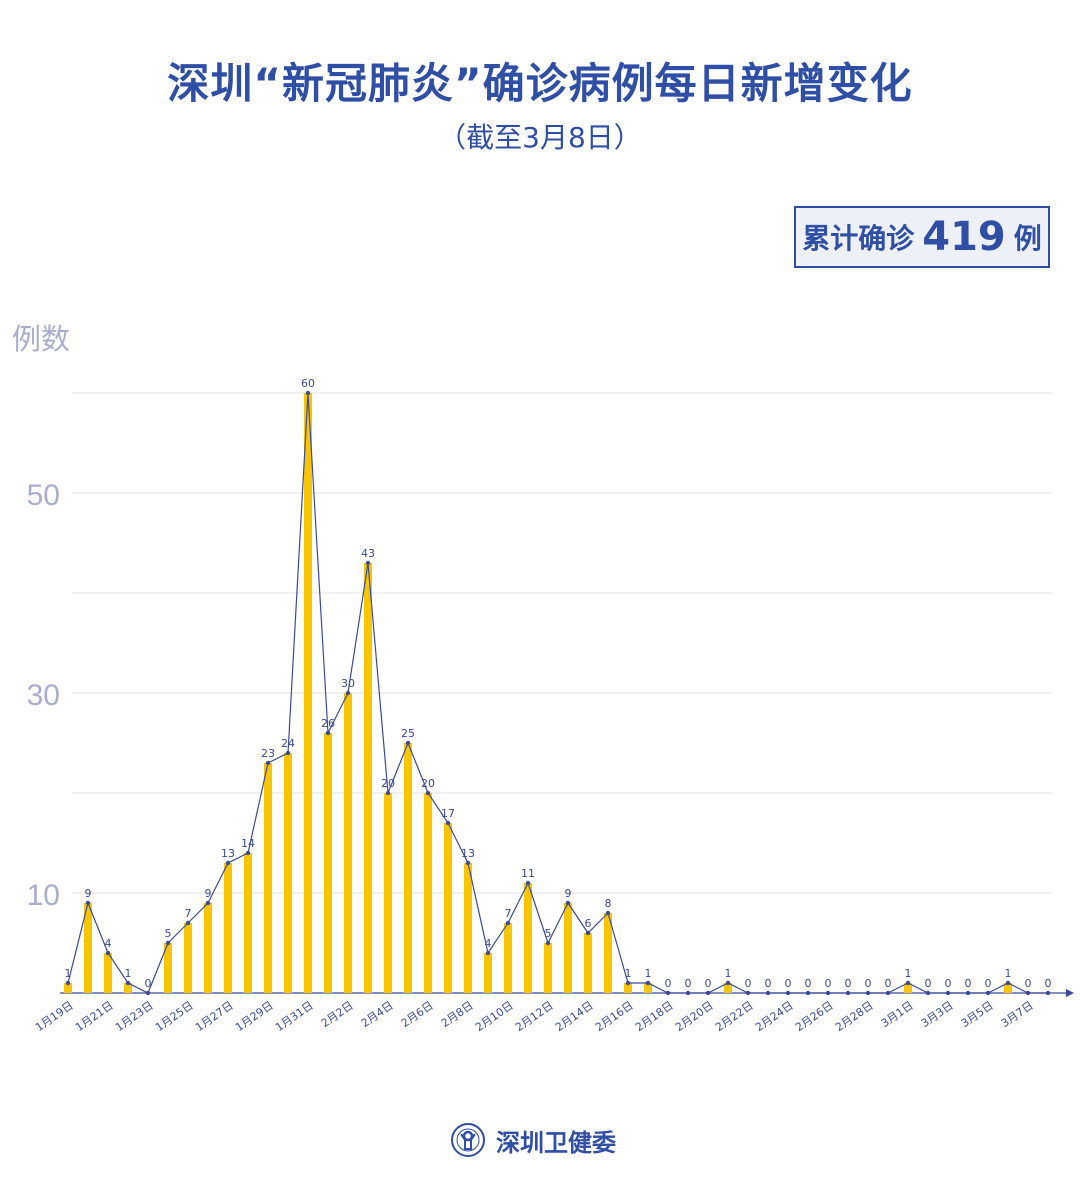 This screenshot has width=1080, height=1184. I want to click on x-tick-label: 3月1日, so click(897, 1014).